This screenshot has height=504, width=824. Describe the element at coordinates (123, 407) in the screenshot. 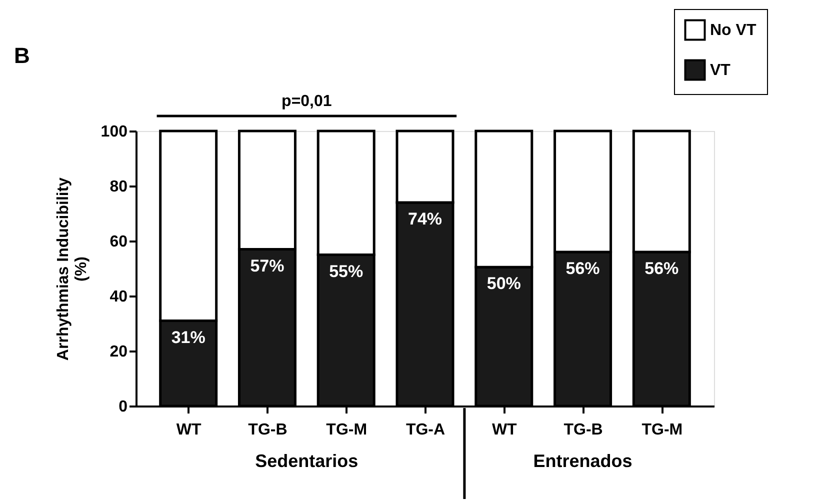

I see `y-tick-label: 0` at that location.